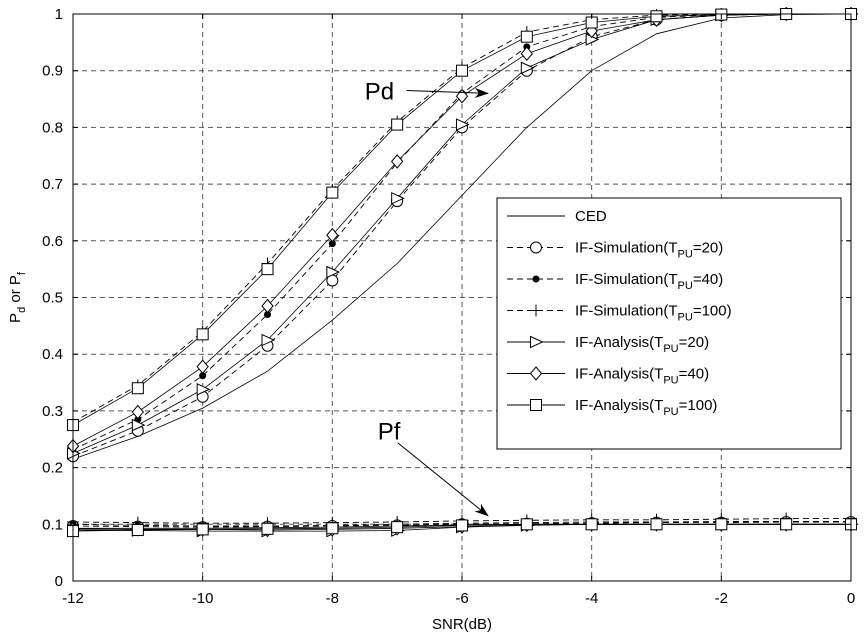 The width and height of the screenshot is (866, 642). What do you see at coordinates (591, 598) in the screenshot?
I see `x-tick-label: -4` at bounding box center [591, 598].